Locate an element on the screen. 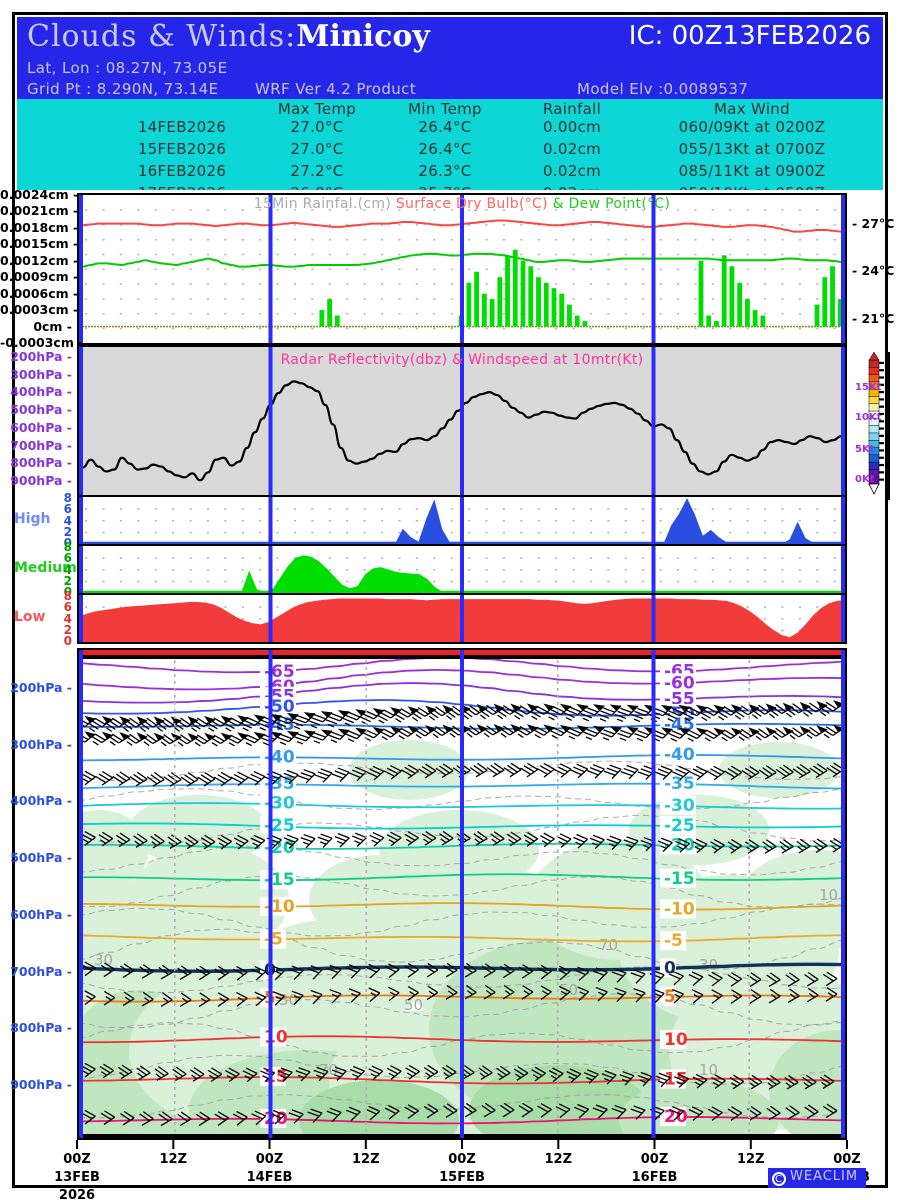 This screenshot has height=1200, width=900. copyright-icon: C is located at coordinates (779, 1179).